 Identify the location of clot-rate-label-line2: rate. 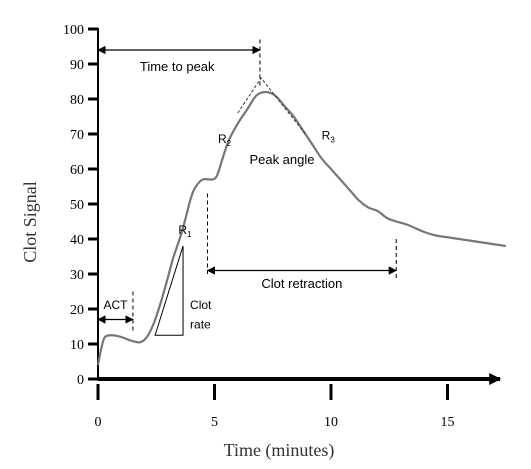
(200, 324).